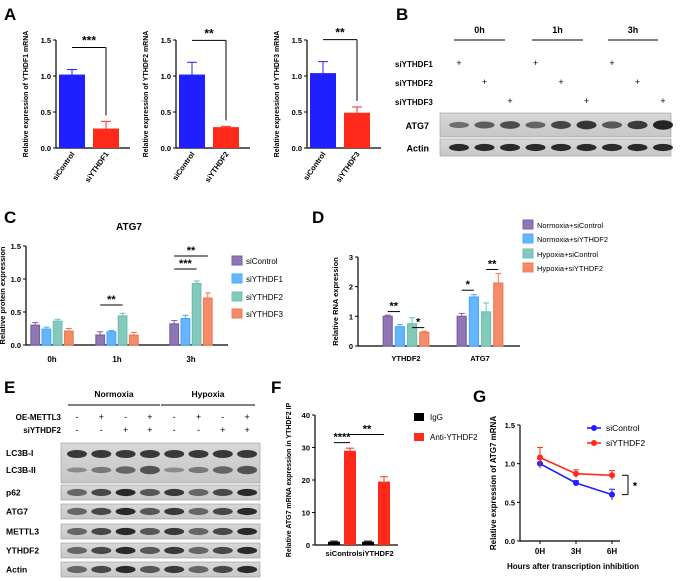 The width and height of the screenshot is (685, 581). Describe the element at coordinates (10, 217) in the screenshot. I see `panel-label-c: C` at that location.